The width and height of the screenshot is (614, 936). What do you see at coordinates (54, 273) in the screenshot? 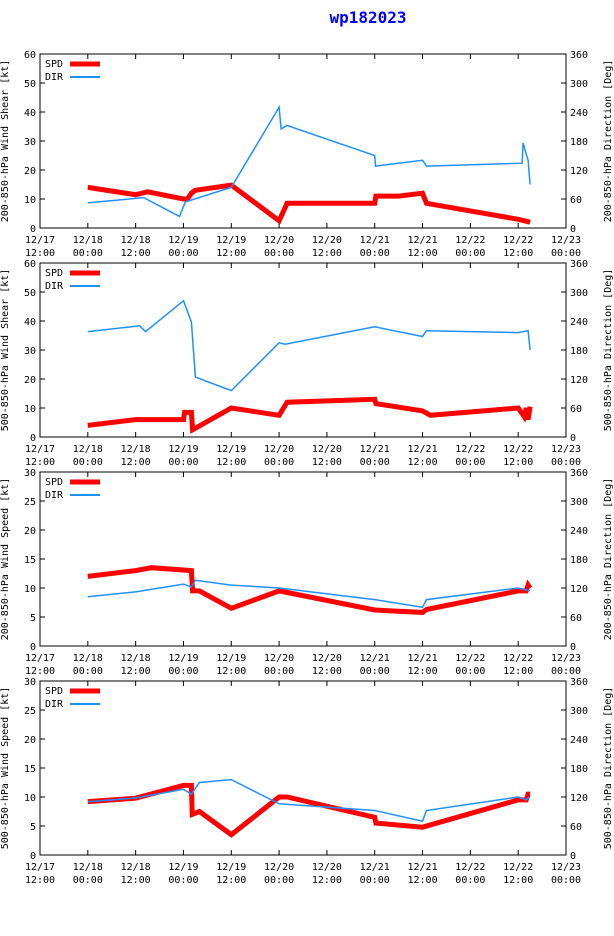
I see `legend-spd-label: SPD` at bounding box center [54, 273].